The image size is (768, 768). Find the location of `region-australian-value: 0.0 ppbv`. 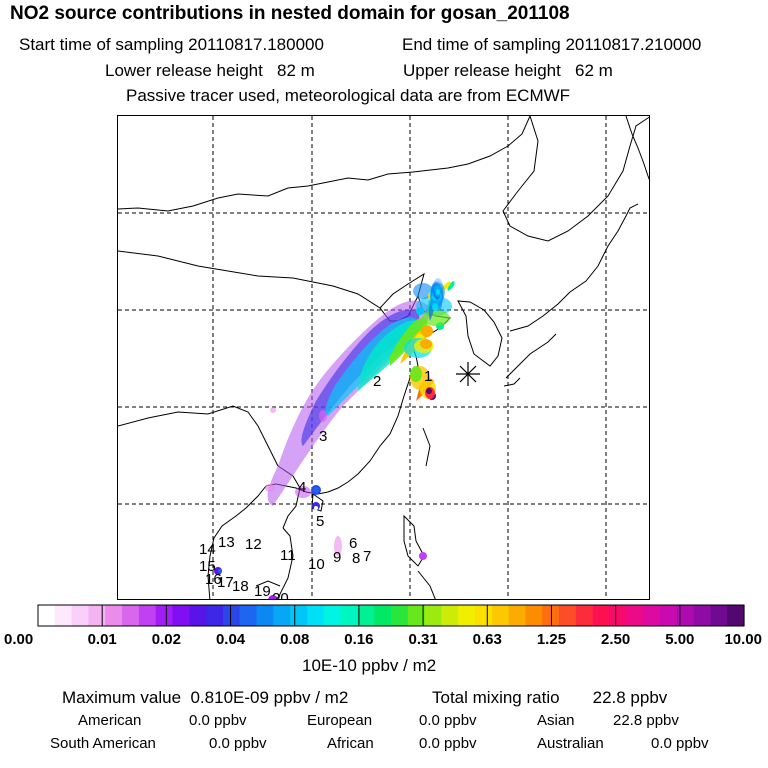

region-australian-value: 0.0 ppbv is located at coordinates (680, 743).